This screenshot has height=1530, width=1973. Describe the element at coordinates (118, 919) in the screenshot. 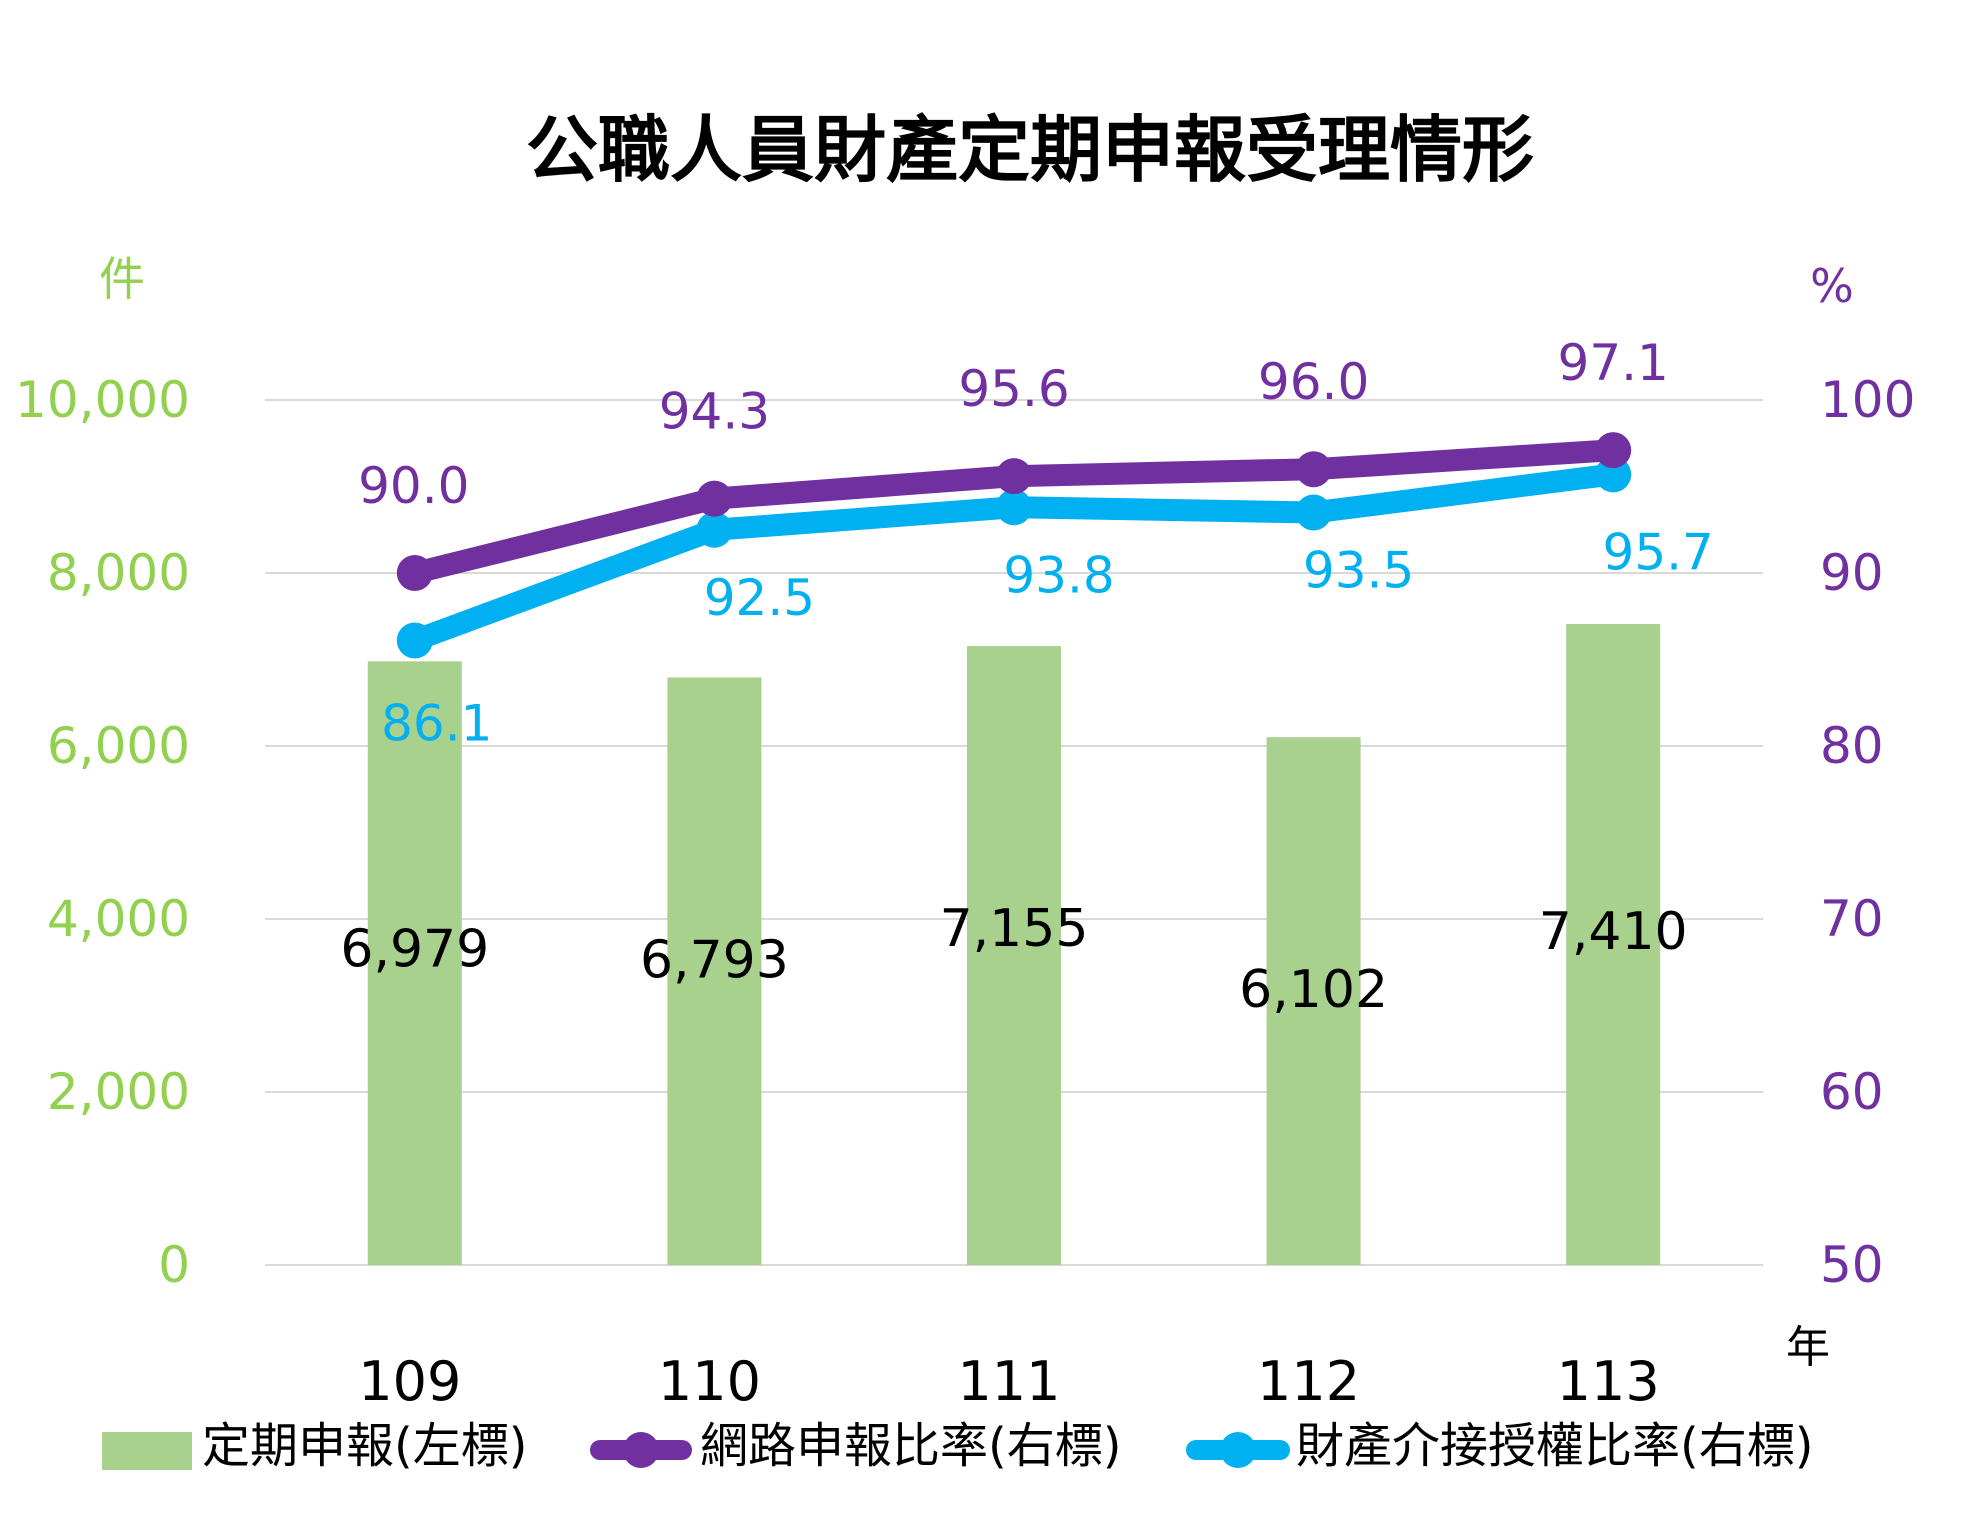

I see `left-tick-label: 4,000` at that location.